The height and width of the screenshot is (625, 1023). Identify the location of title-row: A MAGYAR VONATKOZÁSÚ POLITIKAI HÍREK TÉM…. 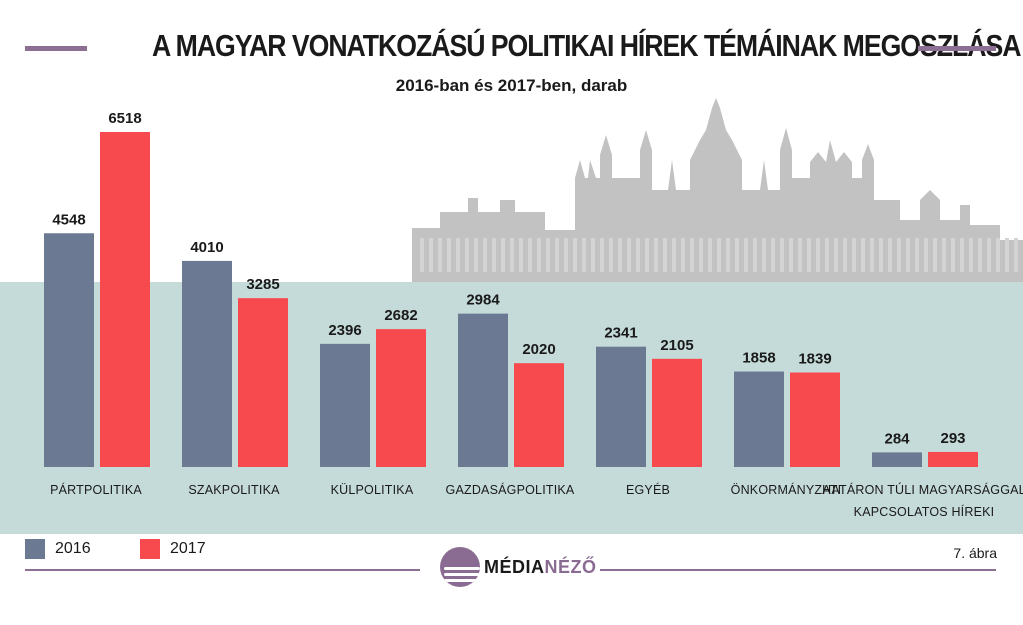
(511, 47).